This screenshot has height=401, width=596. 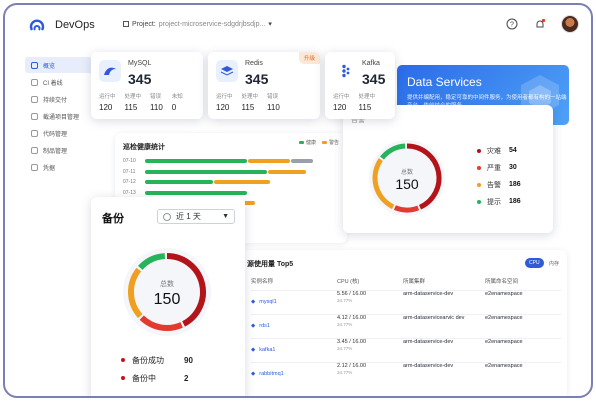 What do you see at coordinates (352, 297) in the screenshot?
I see `cpu-cell: 5.56 / 16.00 34.77%` at bounding box center [352, 297].